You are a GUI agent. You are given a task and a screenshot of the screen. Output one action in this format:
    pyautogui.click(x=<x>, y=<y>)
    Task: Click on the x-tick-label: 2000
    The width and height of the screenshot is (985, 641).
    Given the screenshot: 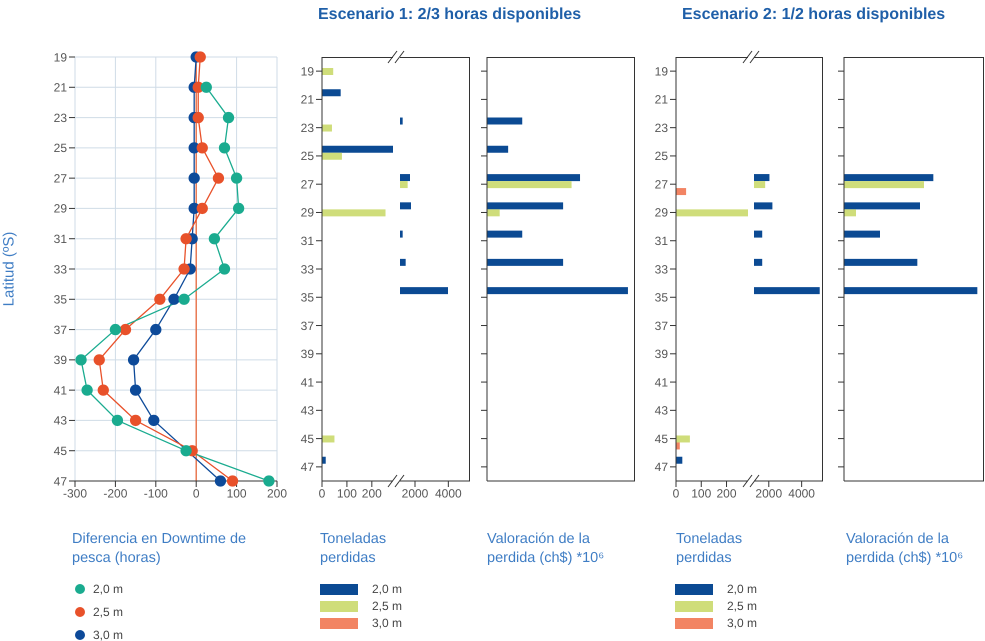 What is the action you would take?
    pyautogui.click(x=415, y=493)
    